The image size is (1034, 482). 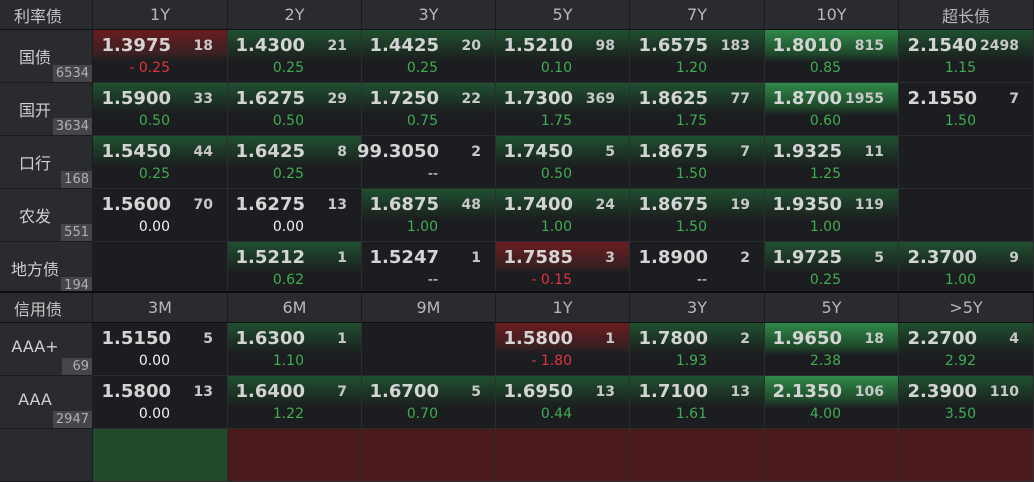 I want to click on quote-cell: 1.6275 13 0.00, so click(x=295, y=215).